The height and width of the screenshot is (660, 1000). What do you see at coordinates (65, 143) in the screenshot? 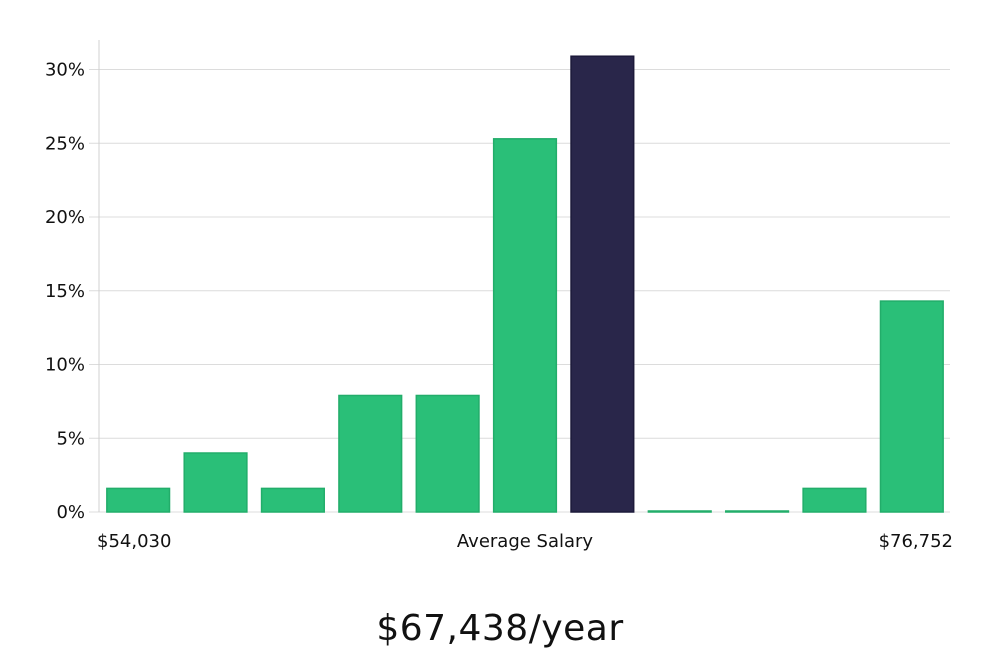
I see `y-tick-label: 25%` at bounding box center [65, 143].